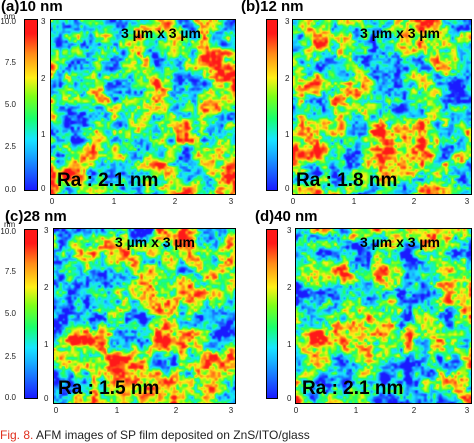 The height and width of the screenshot is (443, 474). I want to click on panel-label-b: (b)12 nm, so click(272, 7).